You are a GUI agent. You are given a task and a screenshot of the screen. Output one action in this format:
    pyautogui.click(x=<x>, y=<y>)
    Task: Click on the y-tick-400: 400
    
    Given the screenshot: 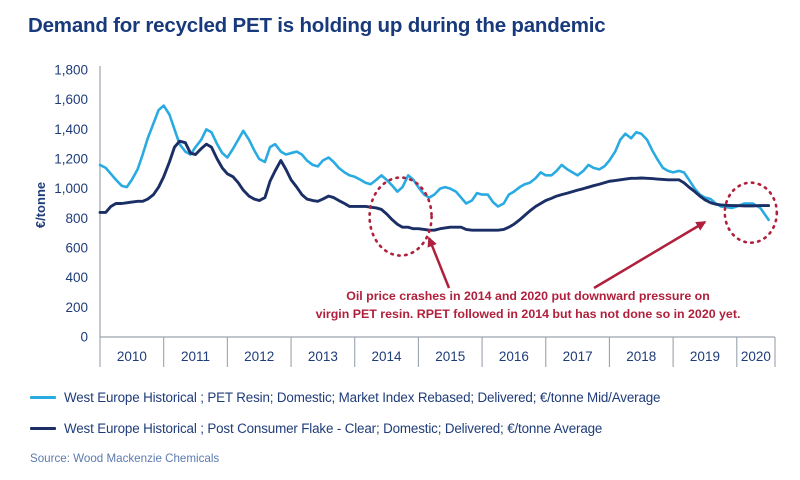 What is the action you would take?
    pyautogui.click(x=76, y=277)
    